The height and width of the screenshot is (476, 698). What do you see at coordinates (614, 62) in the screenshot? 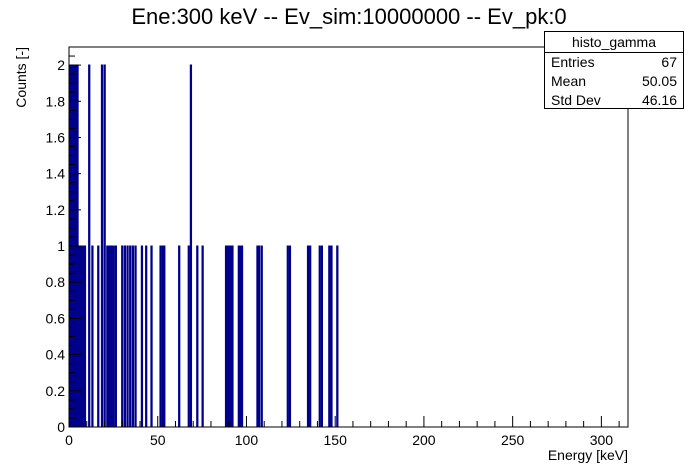
I see `stats-row-entries: Entries 67` at bounding box center [614, 62].